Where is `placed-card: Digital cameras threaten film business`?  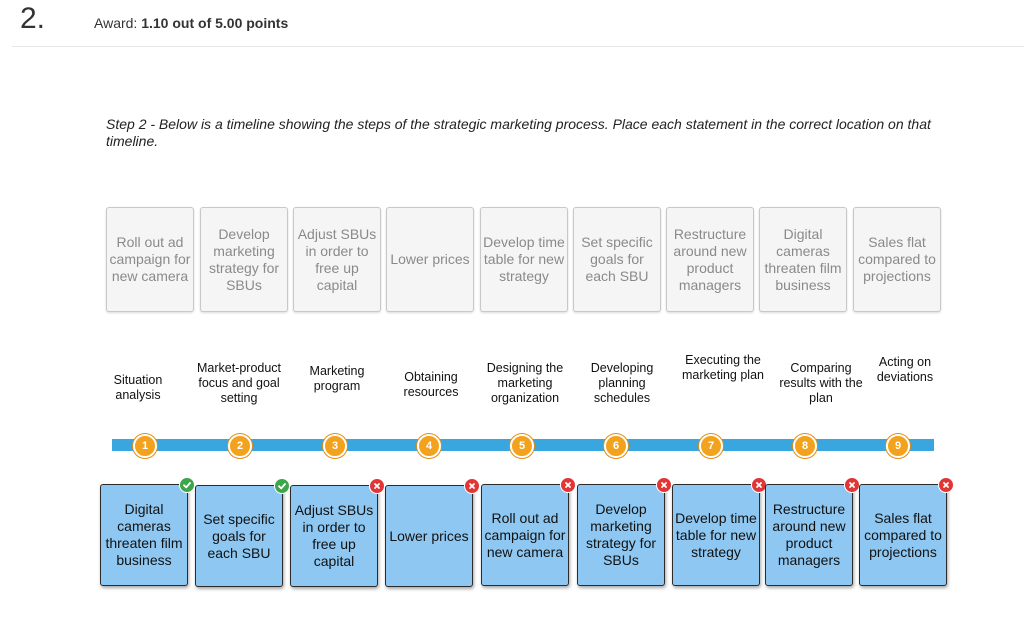
placed-card: Digital cameras threaten film business is located at coordinates (147, 531).